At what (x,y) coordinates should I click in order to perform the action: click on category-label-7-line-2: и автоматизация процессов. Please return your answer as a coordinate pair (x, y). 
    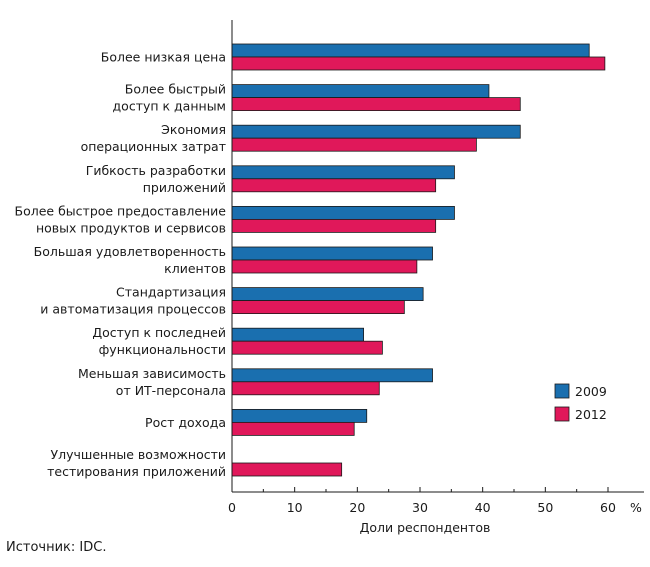
    Looking at the image, I should click on (133, 309).